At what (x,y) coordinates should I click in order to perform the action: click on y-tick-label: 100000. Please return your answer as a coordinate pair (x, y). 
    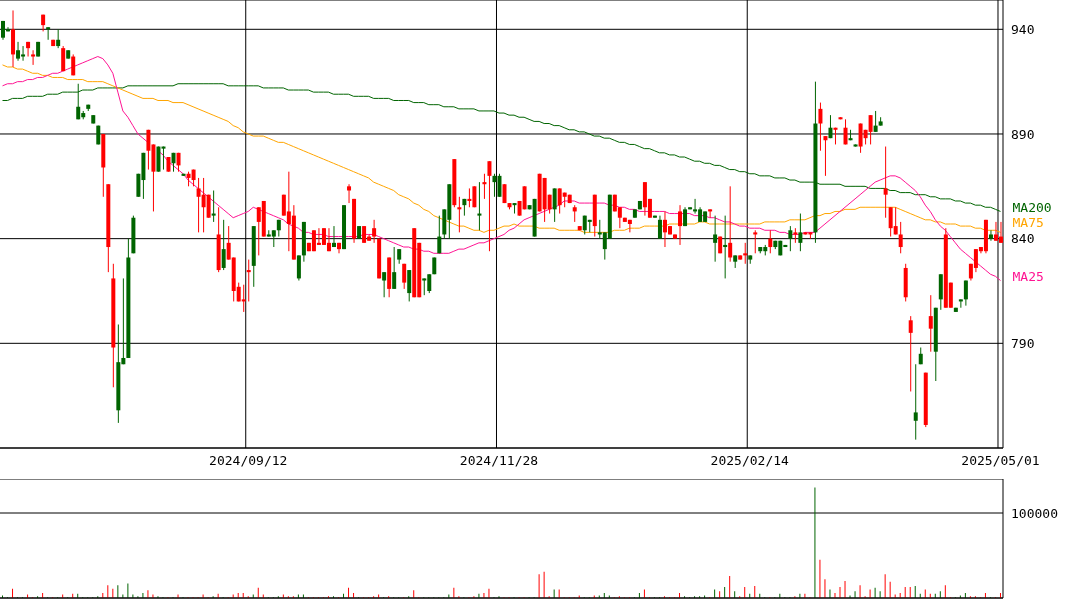
    Looking at the image, I should click on (1034, 513).